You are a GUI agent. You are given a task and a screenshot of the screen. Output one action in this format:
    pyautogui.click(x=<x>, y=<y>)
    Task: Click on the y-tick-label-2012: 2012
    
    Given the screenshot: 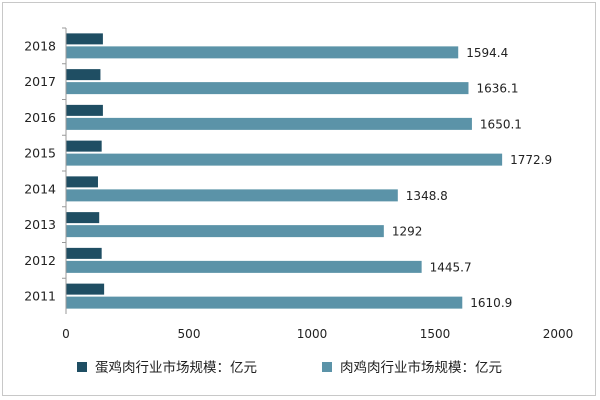 What is the action you would take?
    pyautogui.click(x=40, y=260)
    